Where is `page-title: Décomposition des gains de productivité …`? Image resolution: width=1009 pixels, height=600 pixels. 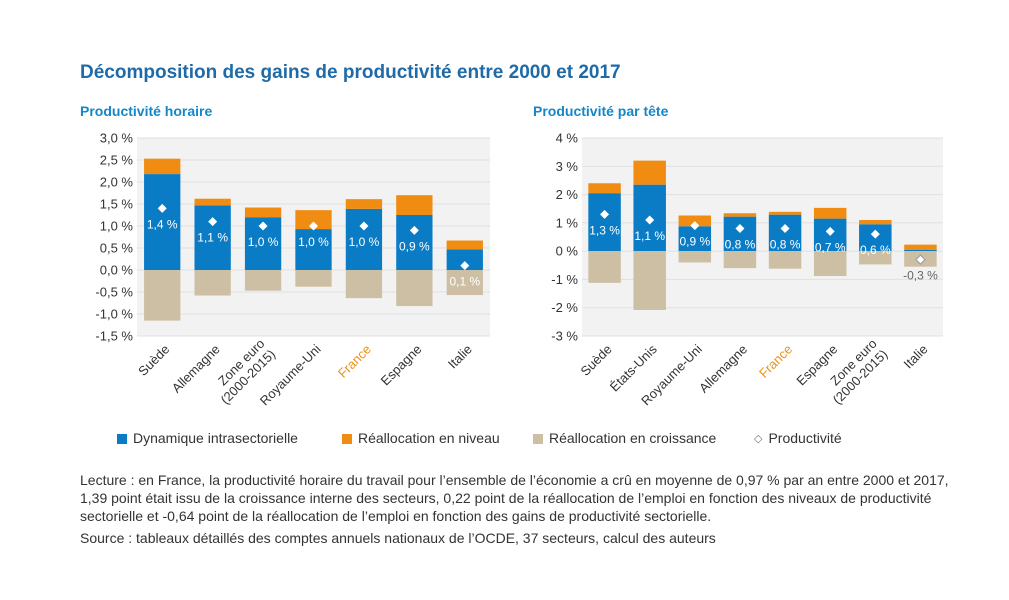 page-title: Décomposition des gains de productivité … is located at coordinates (350, 72).